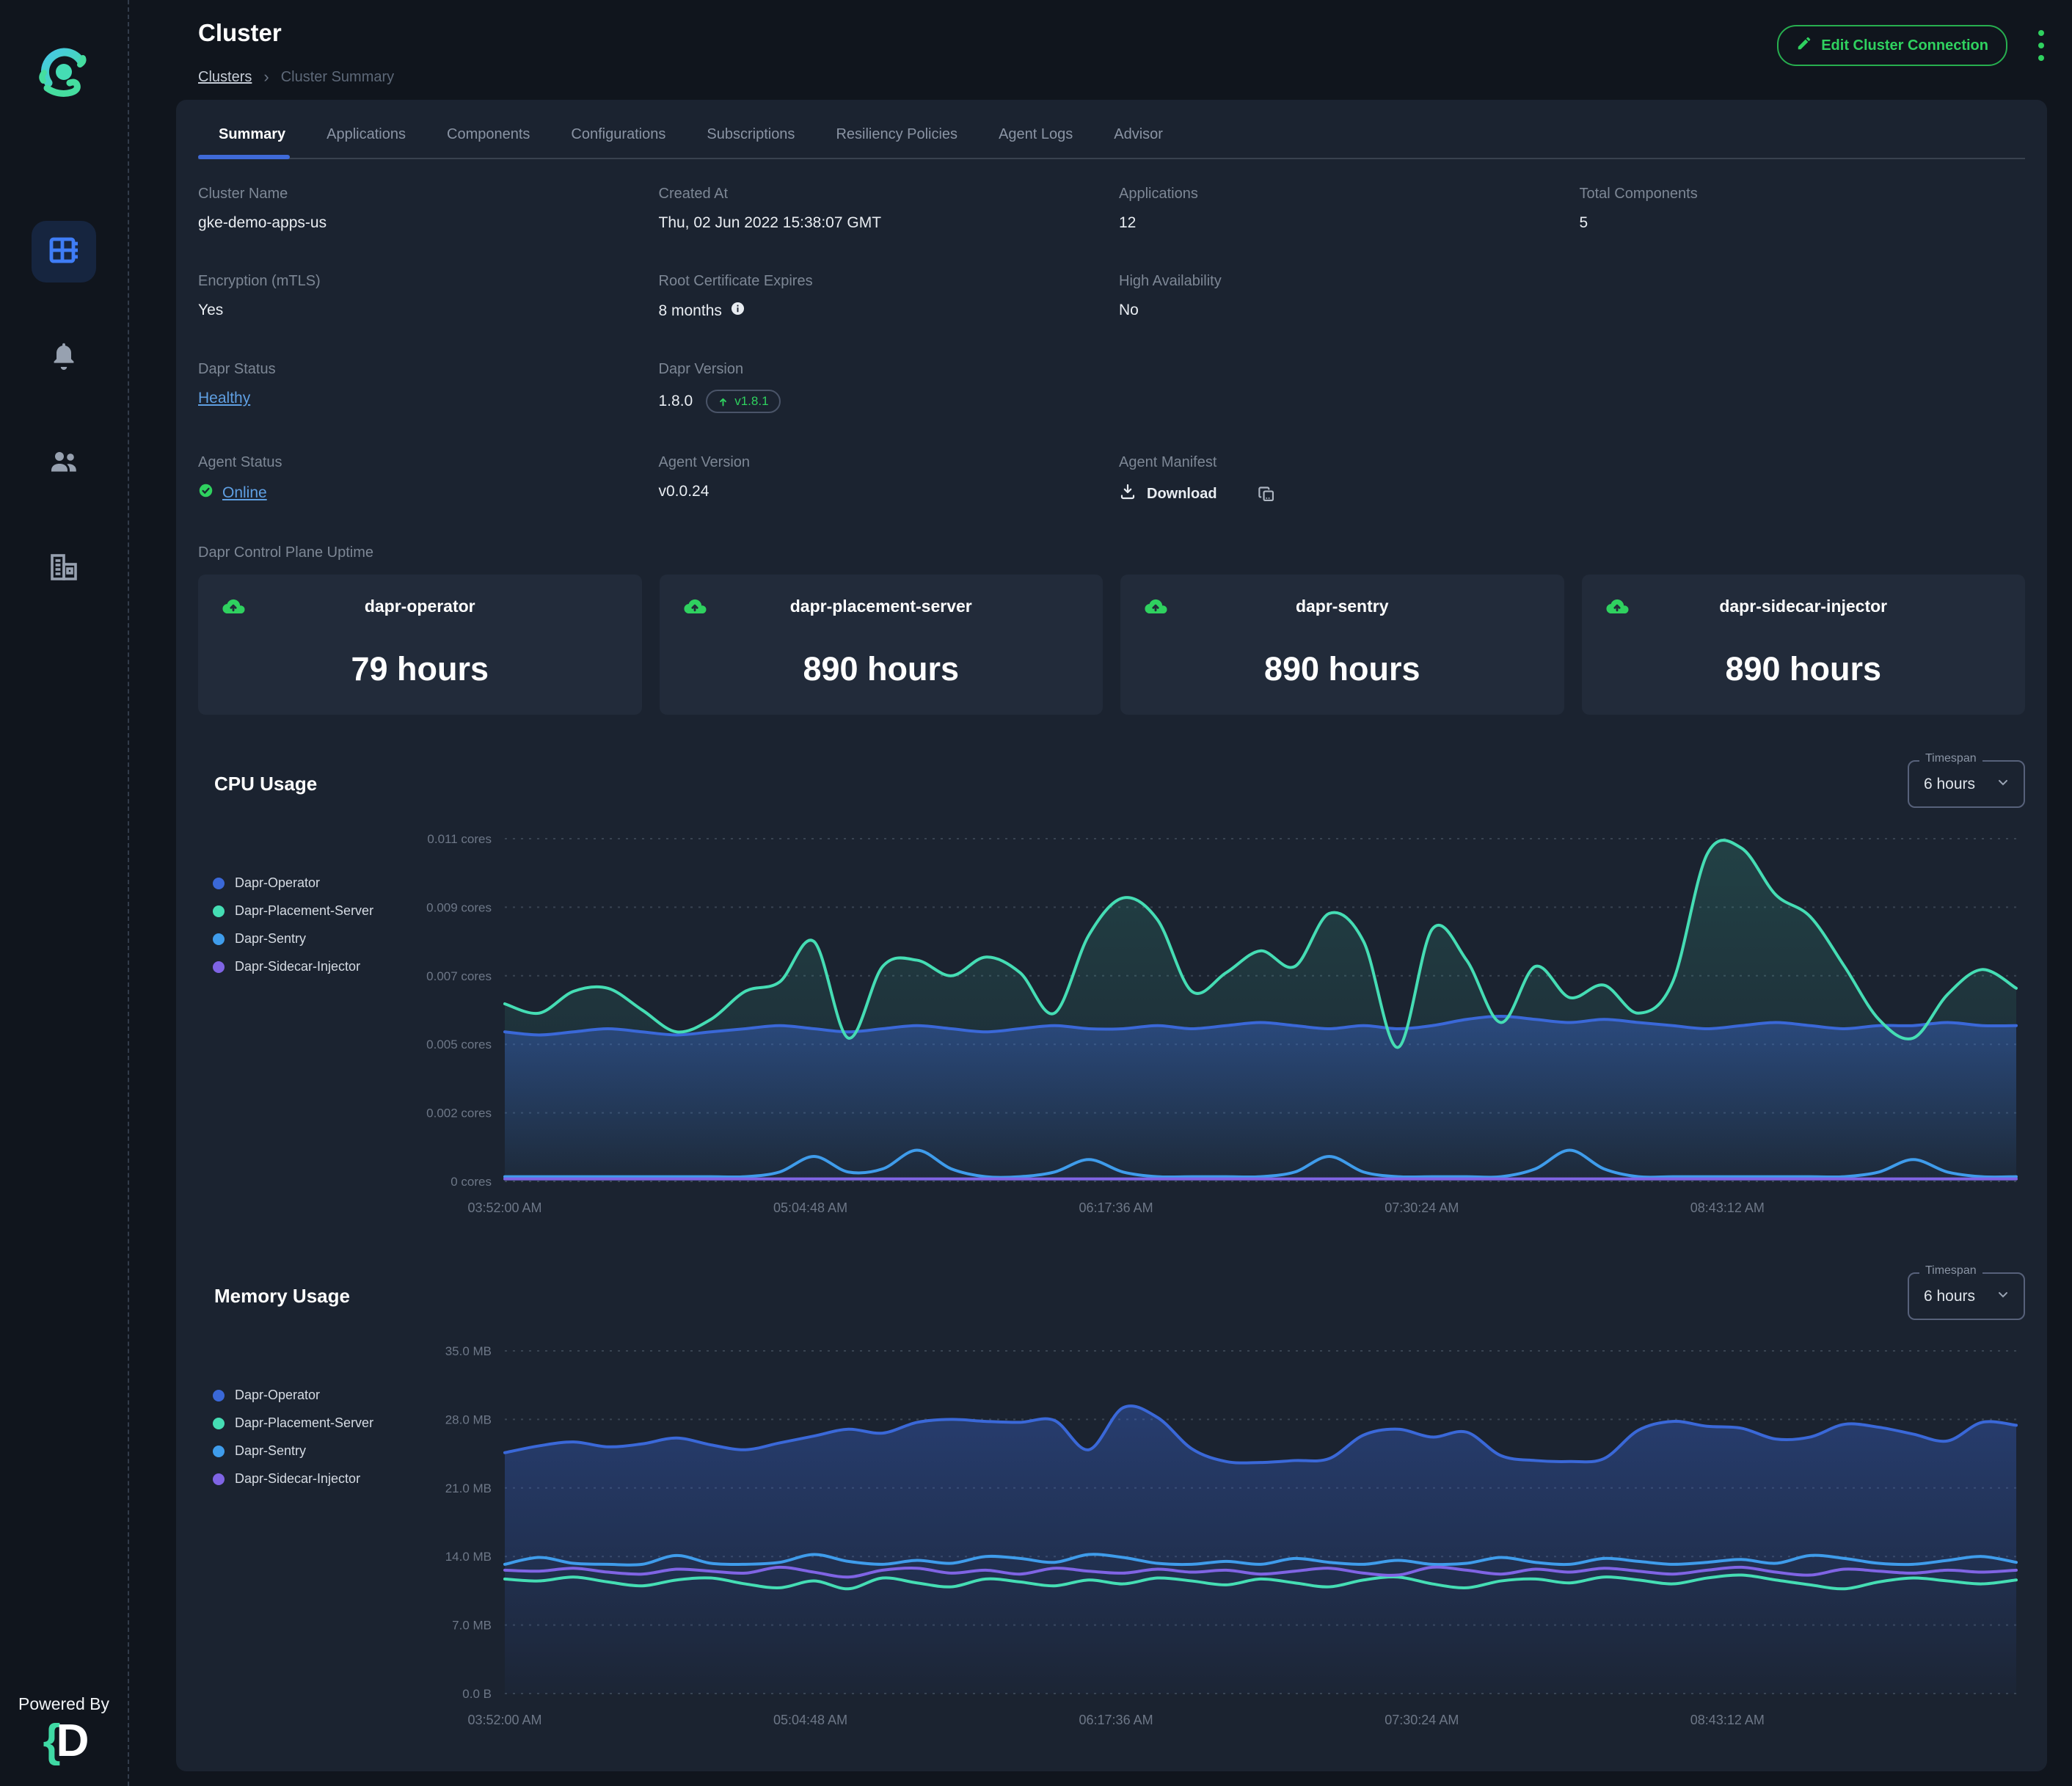 The height and width of the screenshot is (1786, 2072). Describe the element at coordinates (66, 1741) in the screenshot. I see `dapr-logo: {D` at that location.